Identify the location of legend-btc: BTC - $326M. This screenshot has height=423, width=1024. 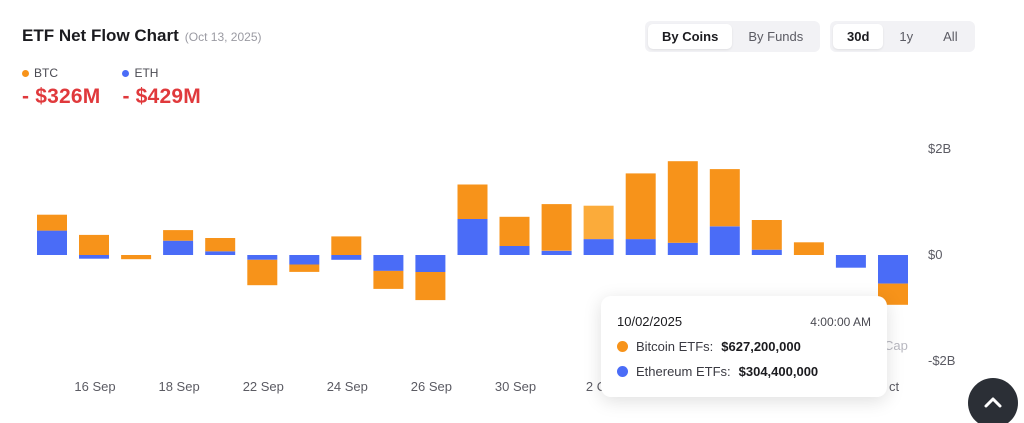
(61, 87).